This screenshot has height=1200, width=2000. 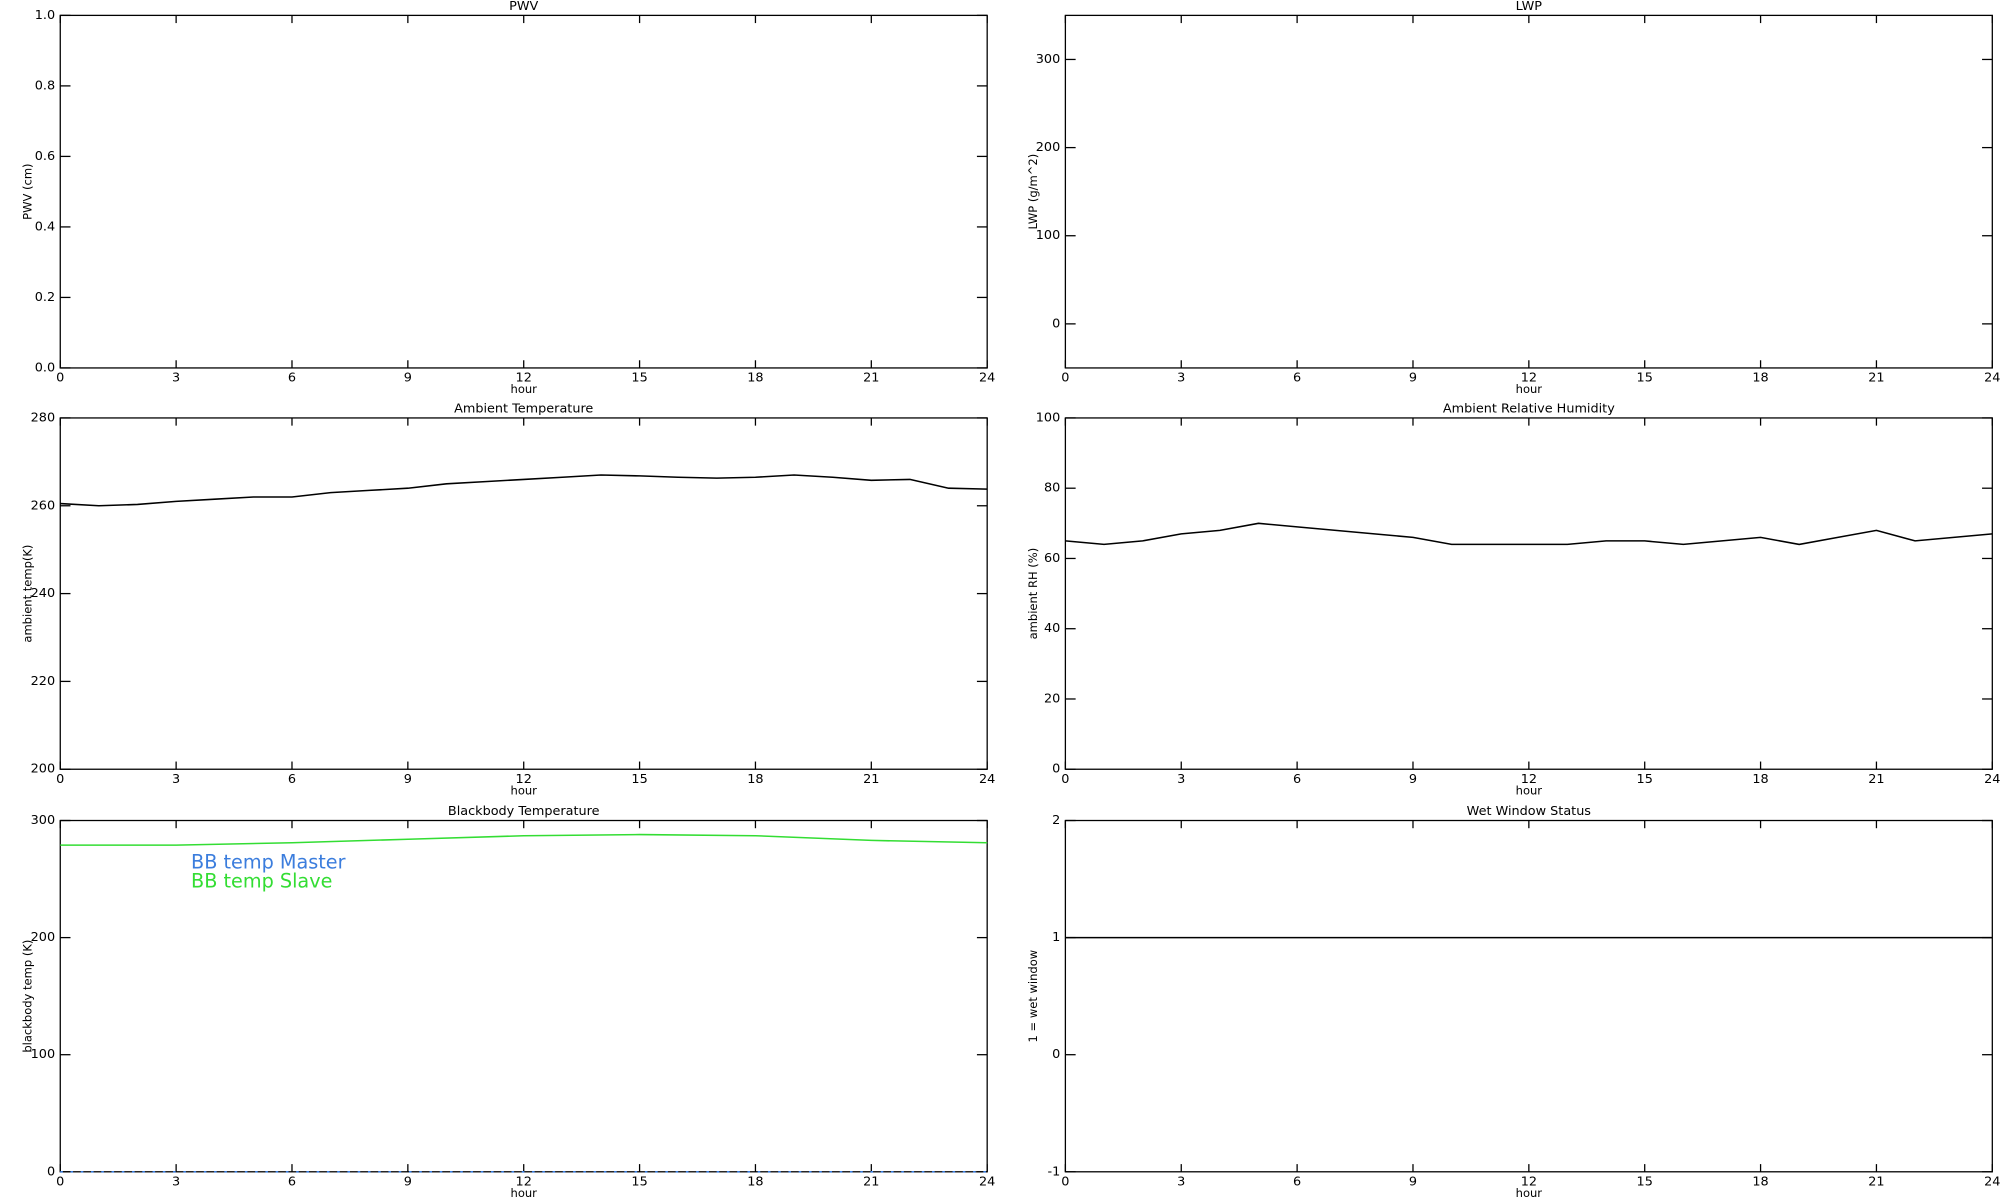 I want to click on y-tick-label: 240, so click(x=43, y=593).